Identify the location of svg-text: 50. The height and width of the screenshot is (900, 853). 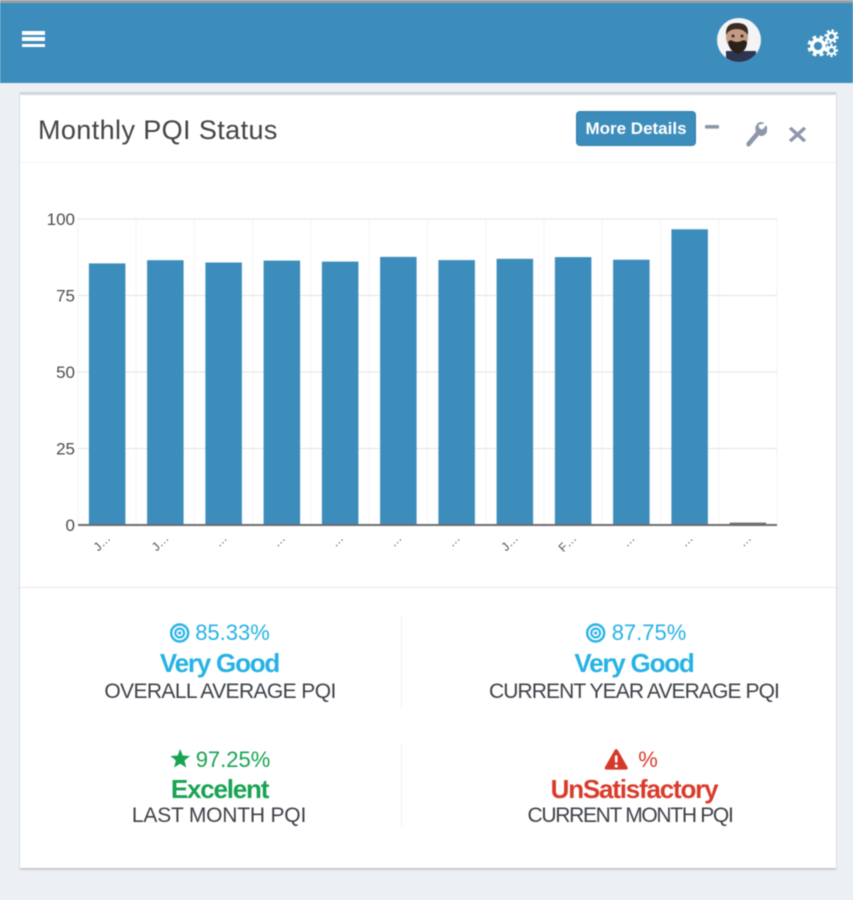
(65, 372).